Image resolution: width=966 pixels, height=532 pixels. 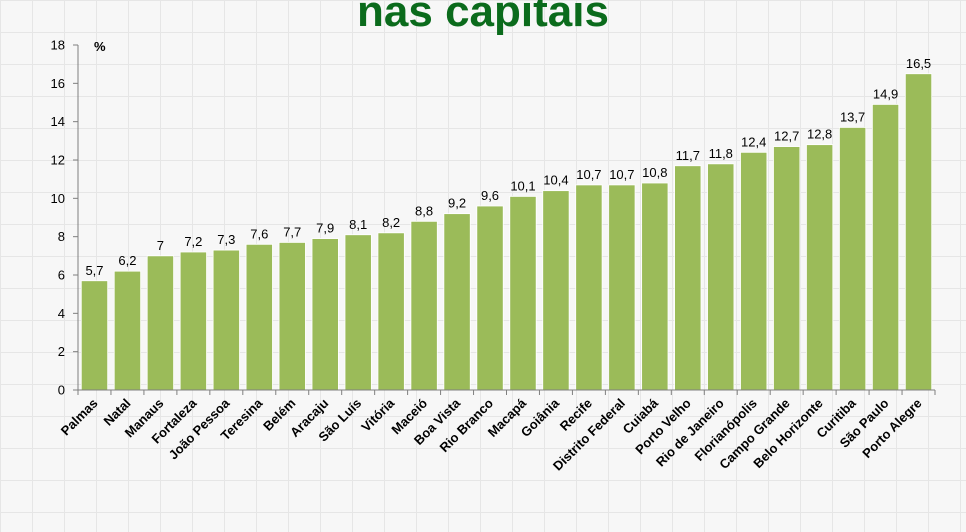 What do you see at coordinates (885, 93) in the screenshot?
I see `data-label: 14,9` at bounding box center [885, 93].